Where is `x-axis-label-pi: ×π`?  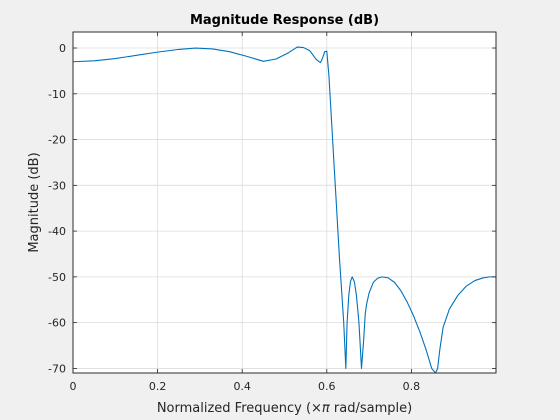 x-axis-label-pi: ×π is located at coordinates (320, 408).